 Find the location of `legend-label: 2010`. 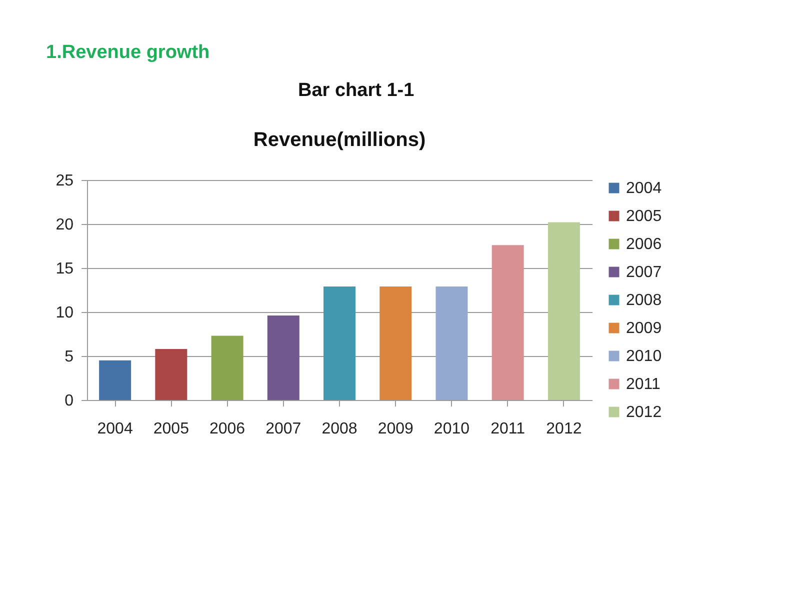

legend-label: 2010 is located at coordinates (644, 356).